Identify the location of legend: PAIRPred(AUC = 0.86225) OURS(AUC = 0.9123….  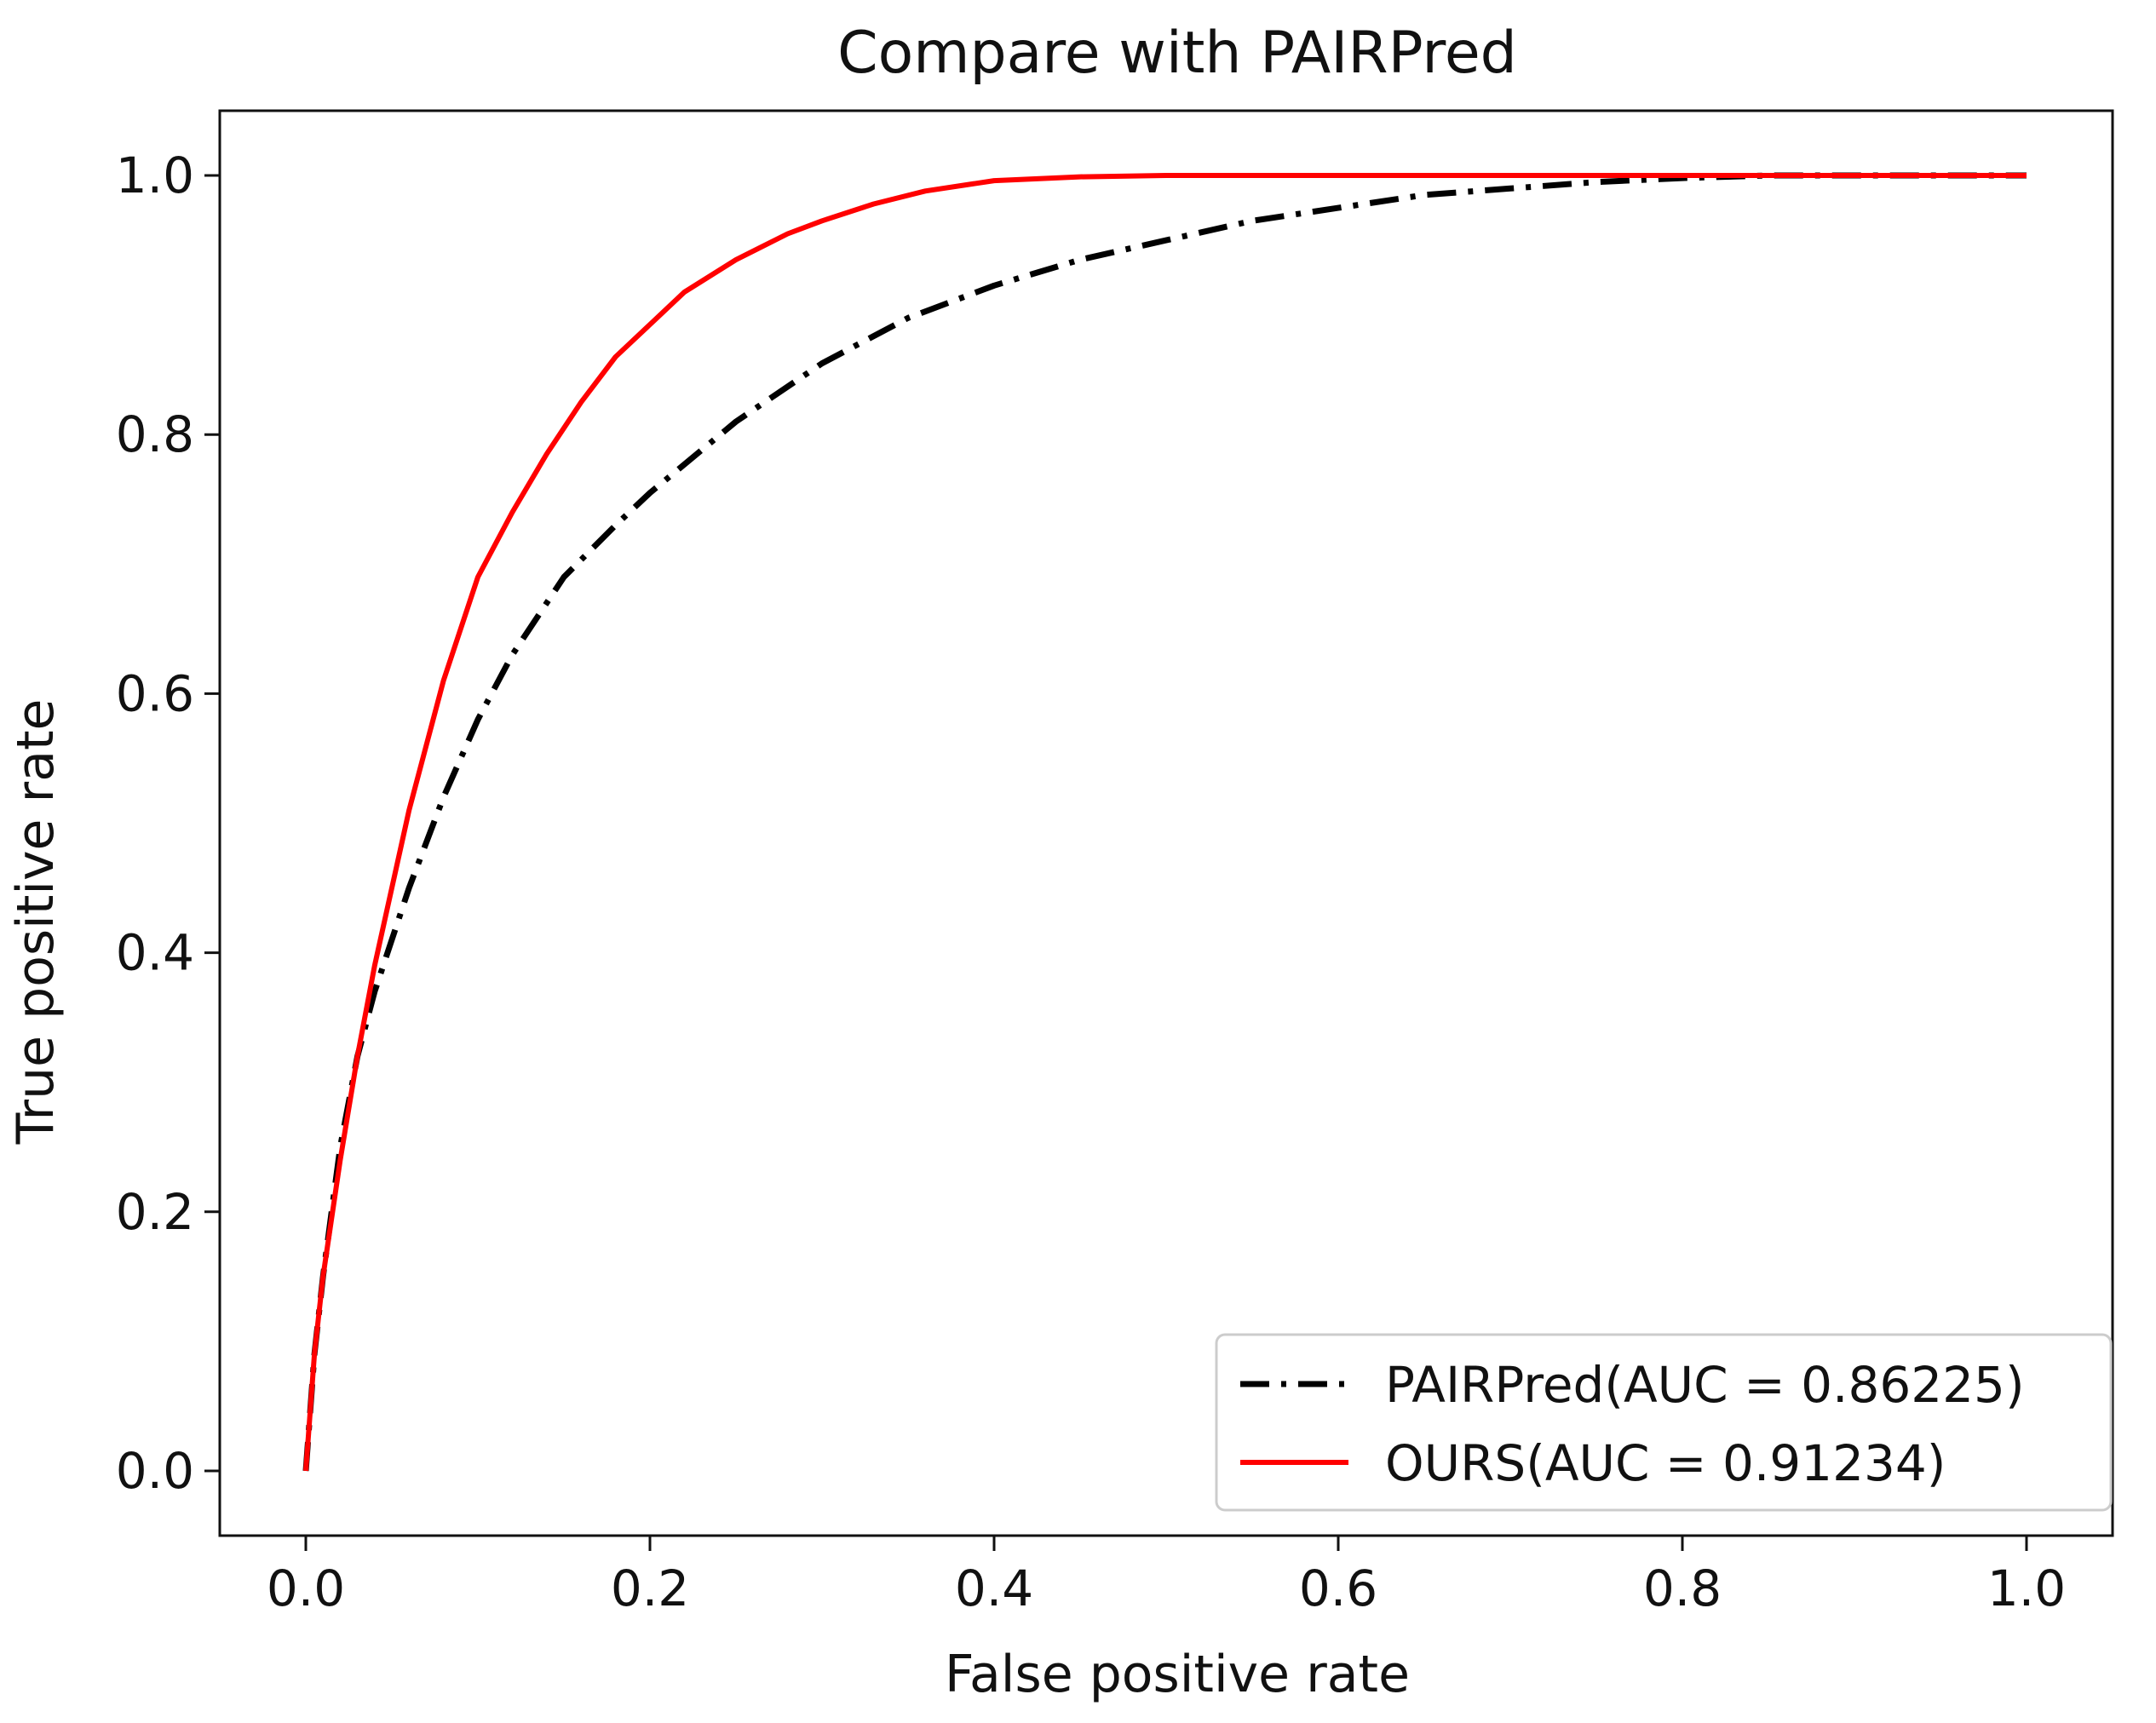
(1664, 1422).